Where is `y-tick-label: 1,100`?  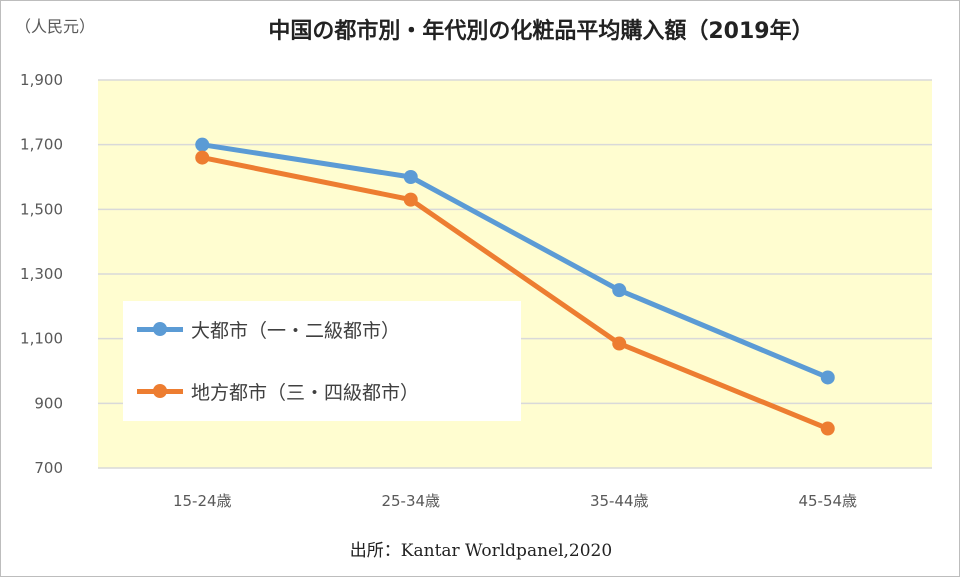
y-tick-label: 1,100 is located at coordinates (41, 339).